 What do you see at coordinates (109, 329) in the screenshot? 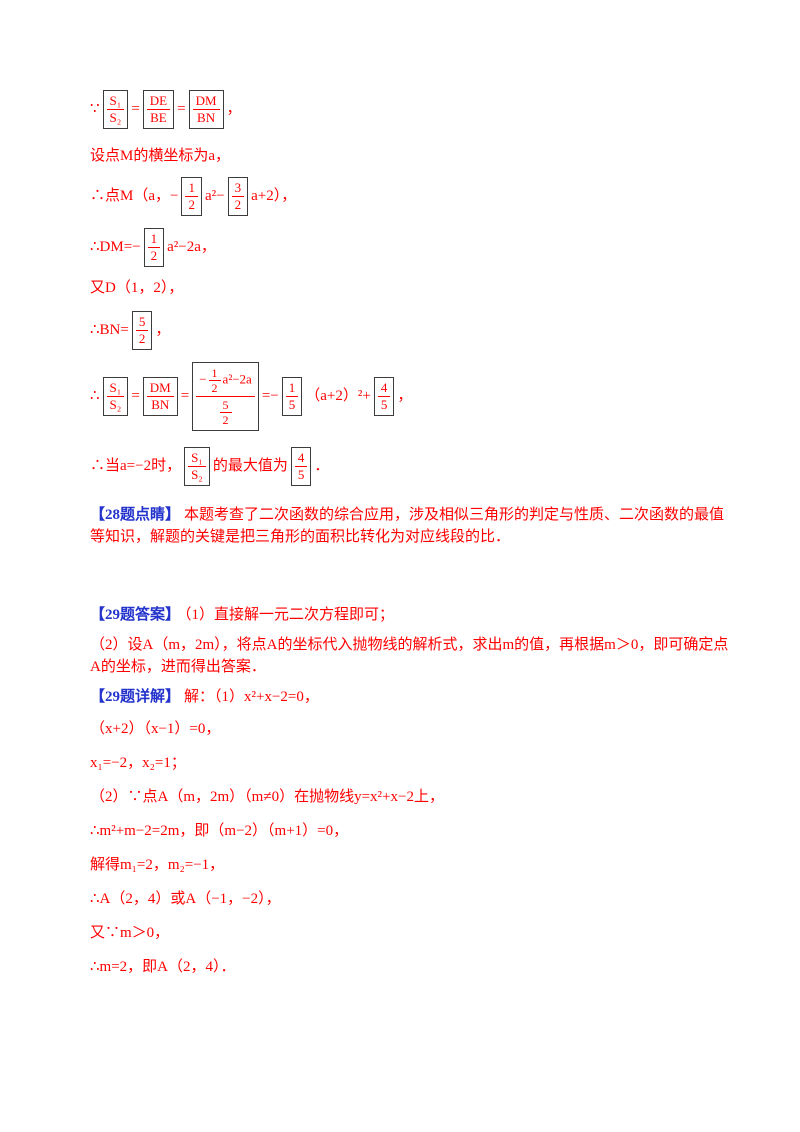
I see `math-text: ∴BN=` at bounding box center [109, 329].